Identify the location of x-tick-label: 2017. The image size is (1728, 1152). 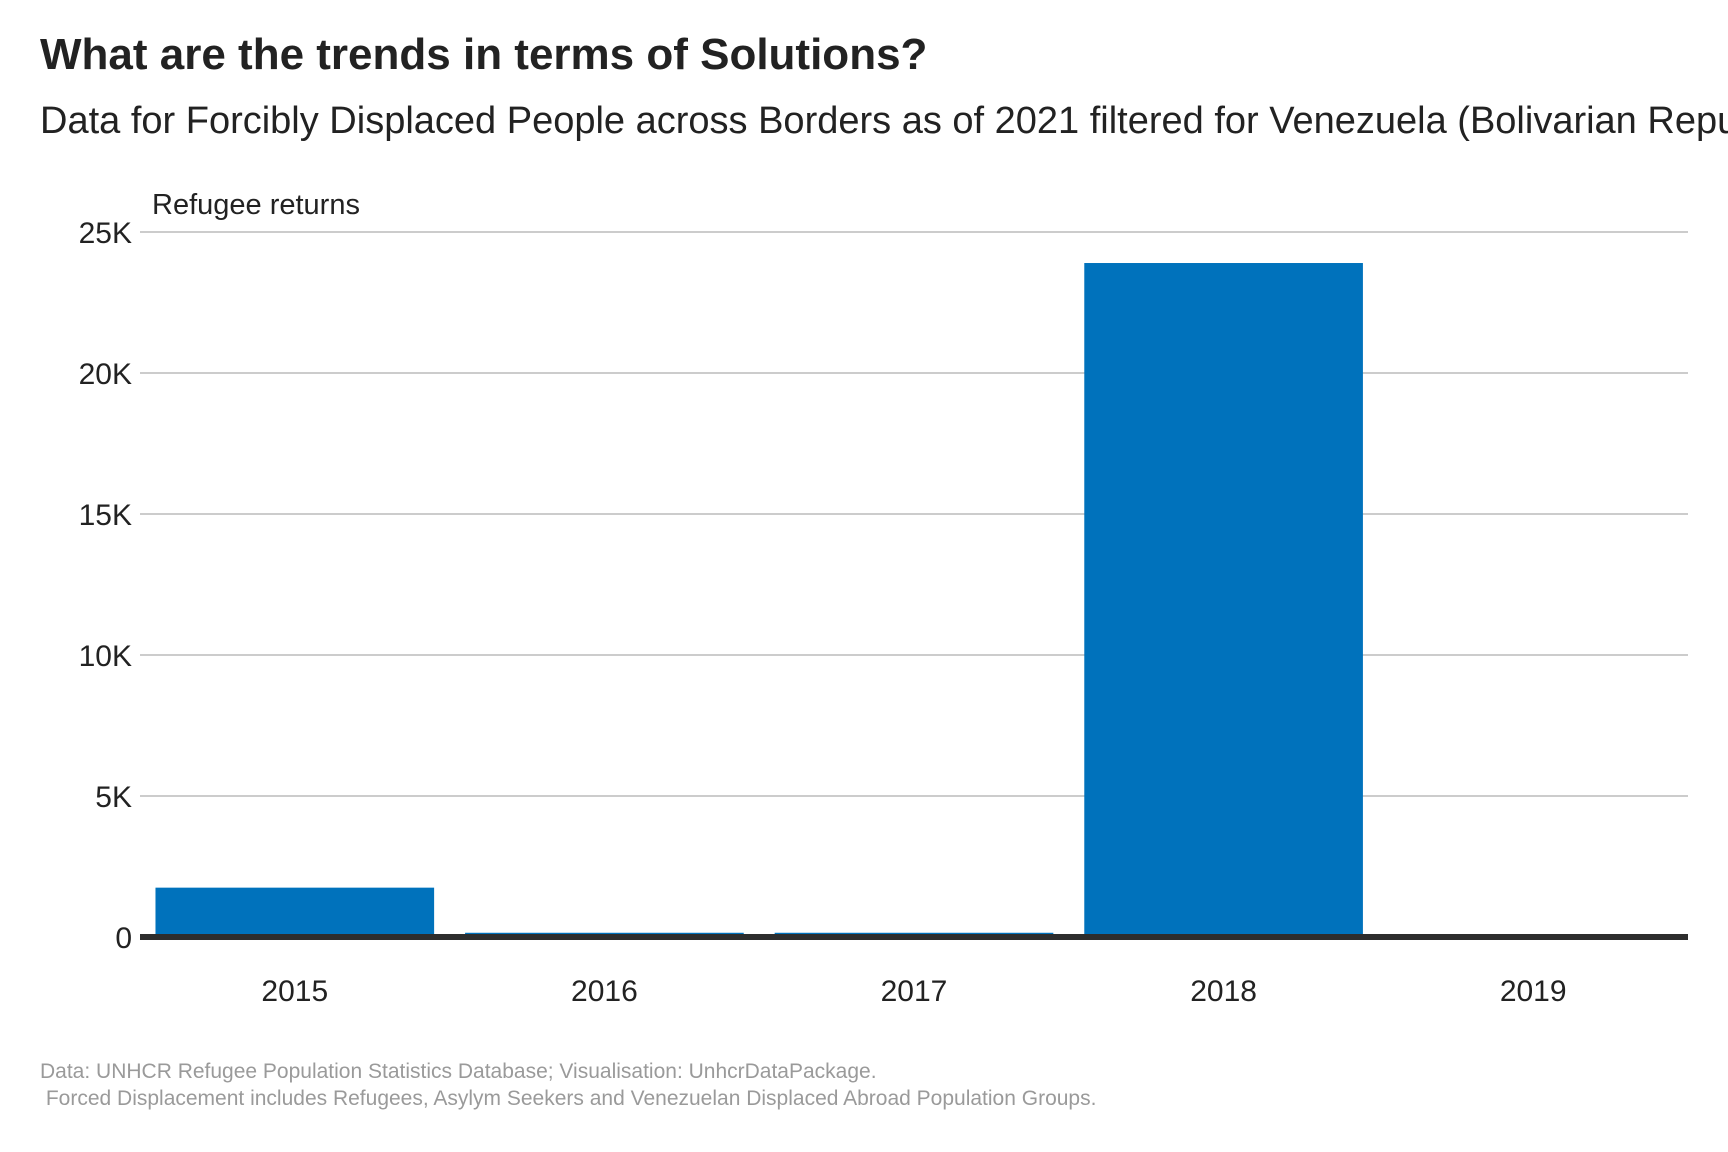
(914, 991).